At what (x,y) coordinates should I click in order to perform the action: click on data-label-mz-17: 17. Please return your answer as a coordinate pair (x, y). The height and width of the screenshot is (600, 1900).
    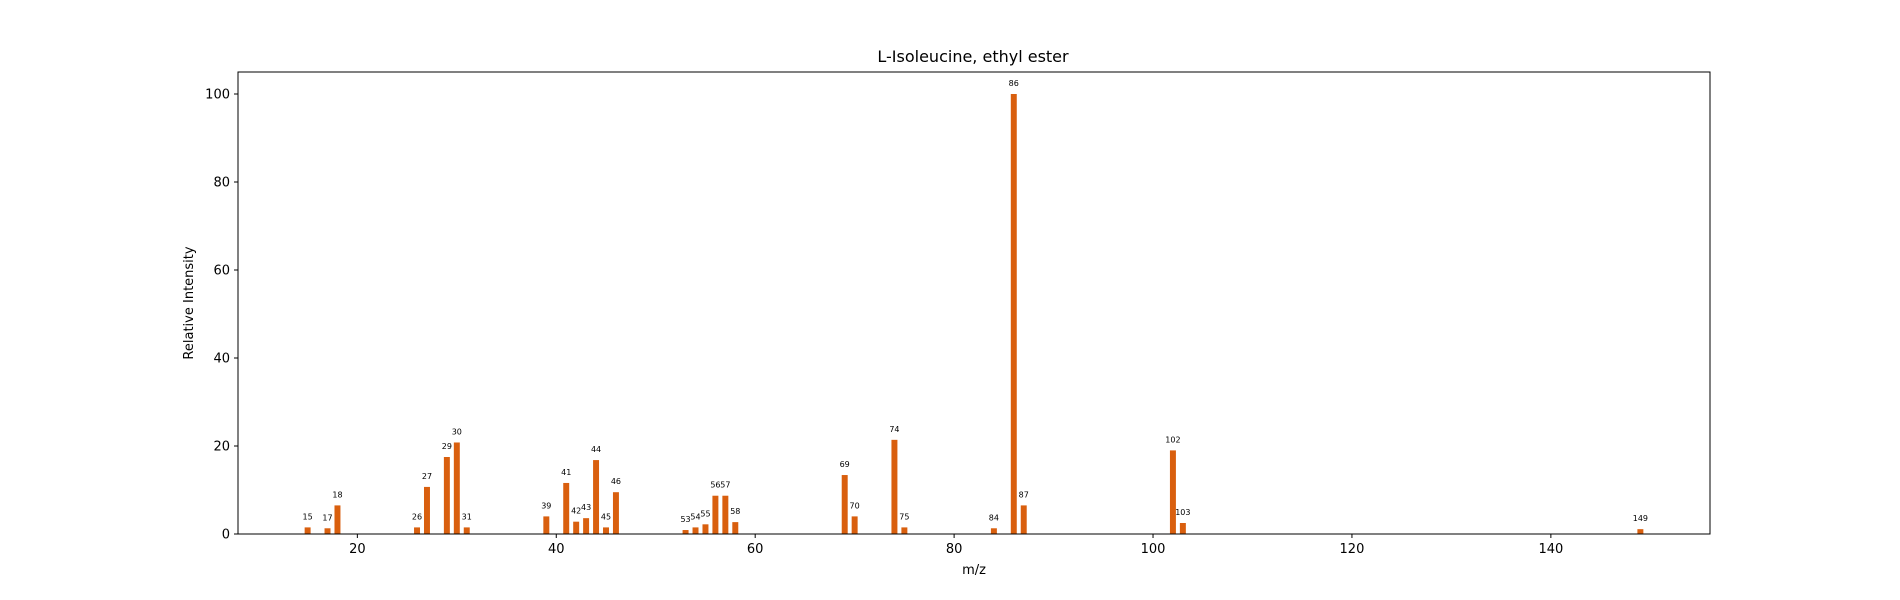
    Looking at the image, I should click on (327, 517).